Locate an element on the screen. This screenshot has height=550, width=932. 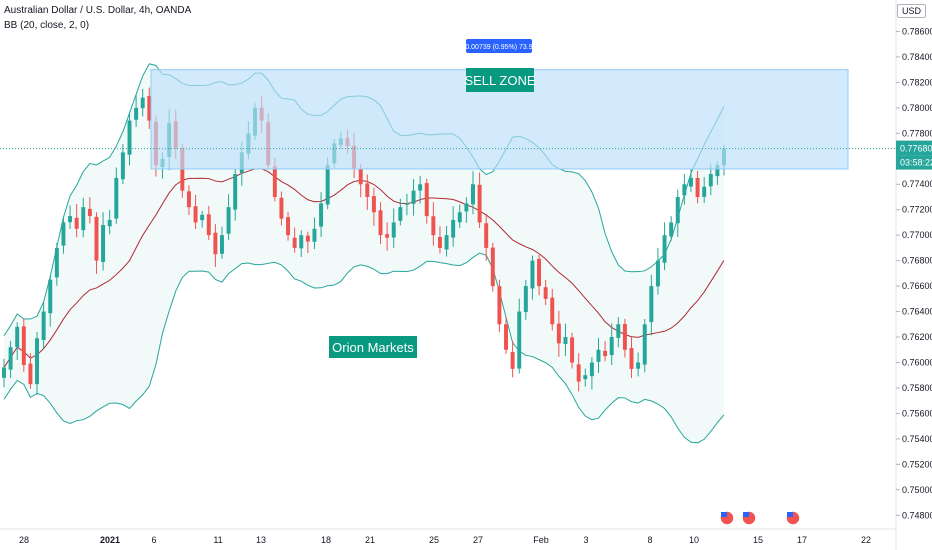
measure-label: 0.00739 (0.95%) 73.9 is located at coordinates (498, 47).